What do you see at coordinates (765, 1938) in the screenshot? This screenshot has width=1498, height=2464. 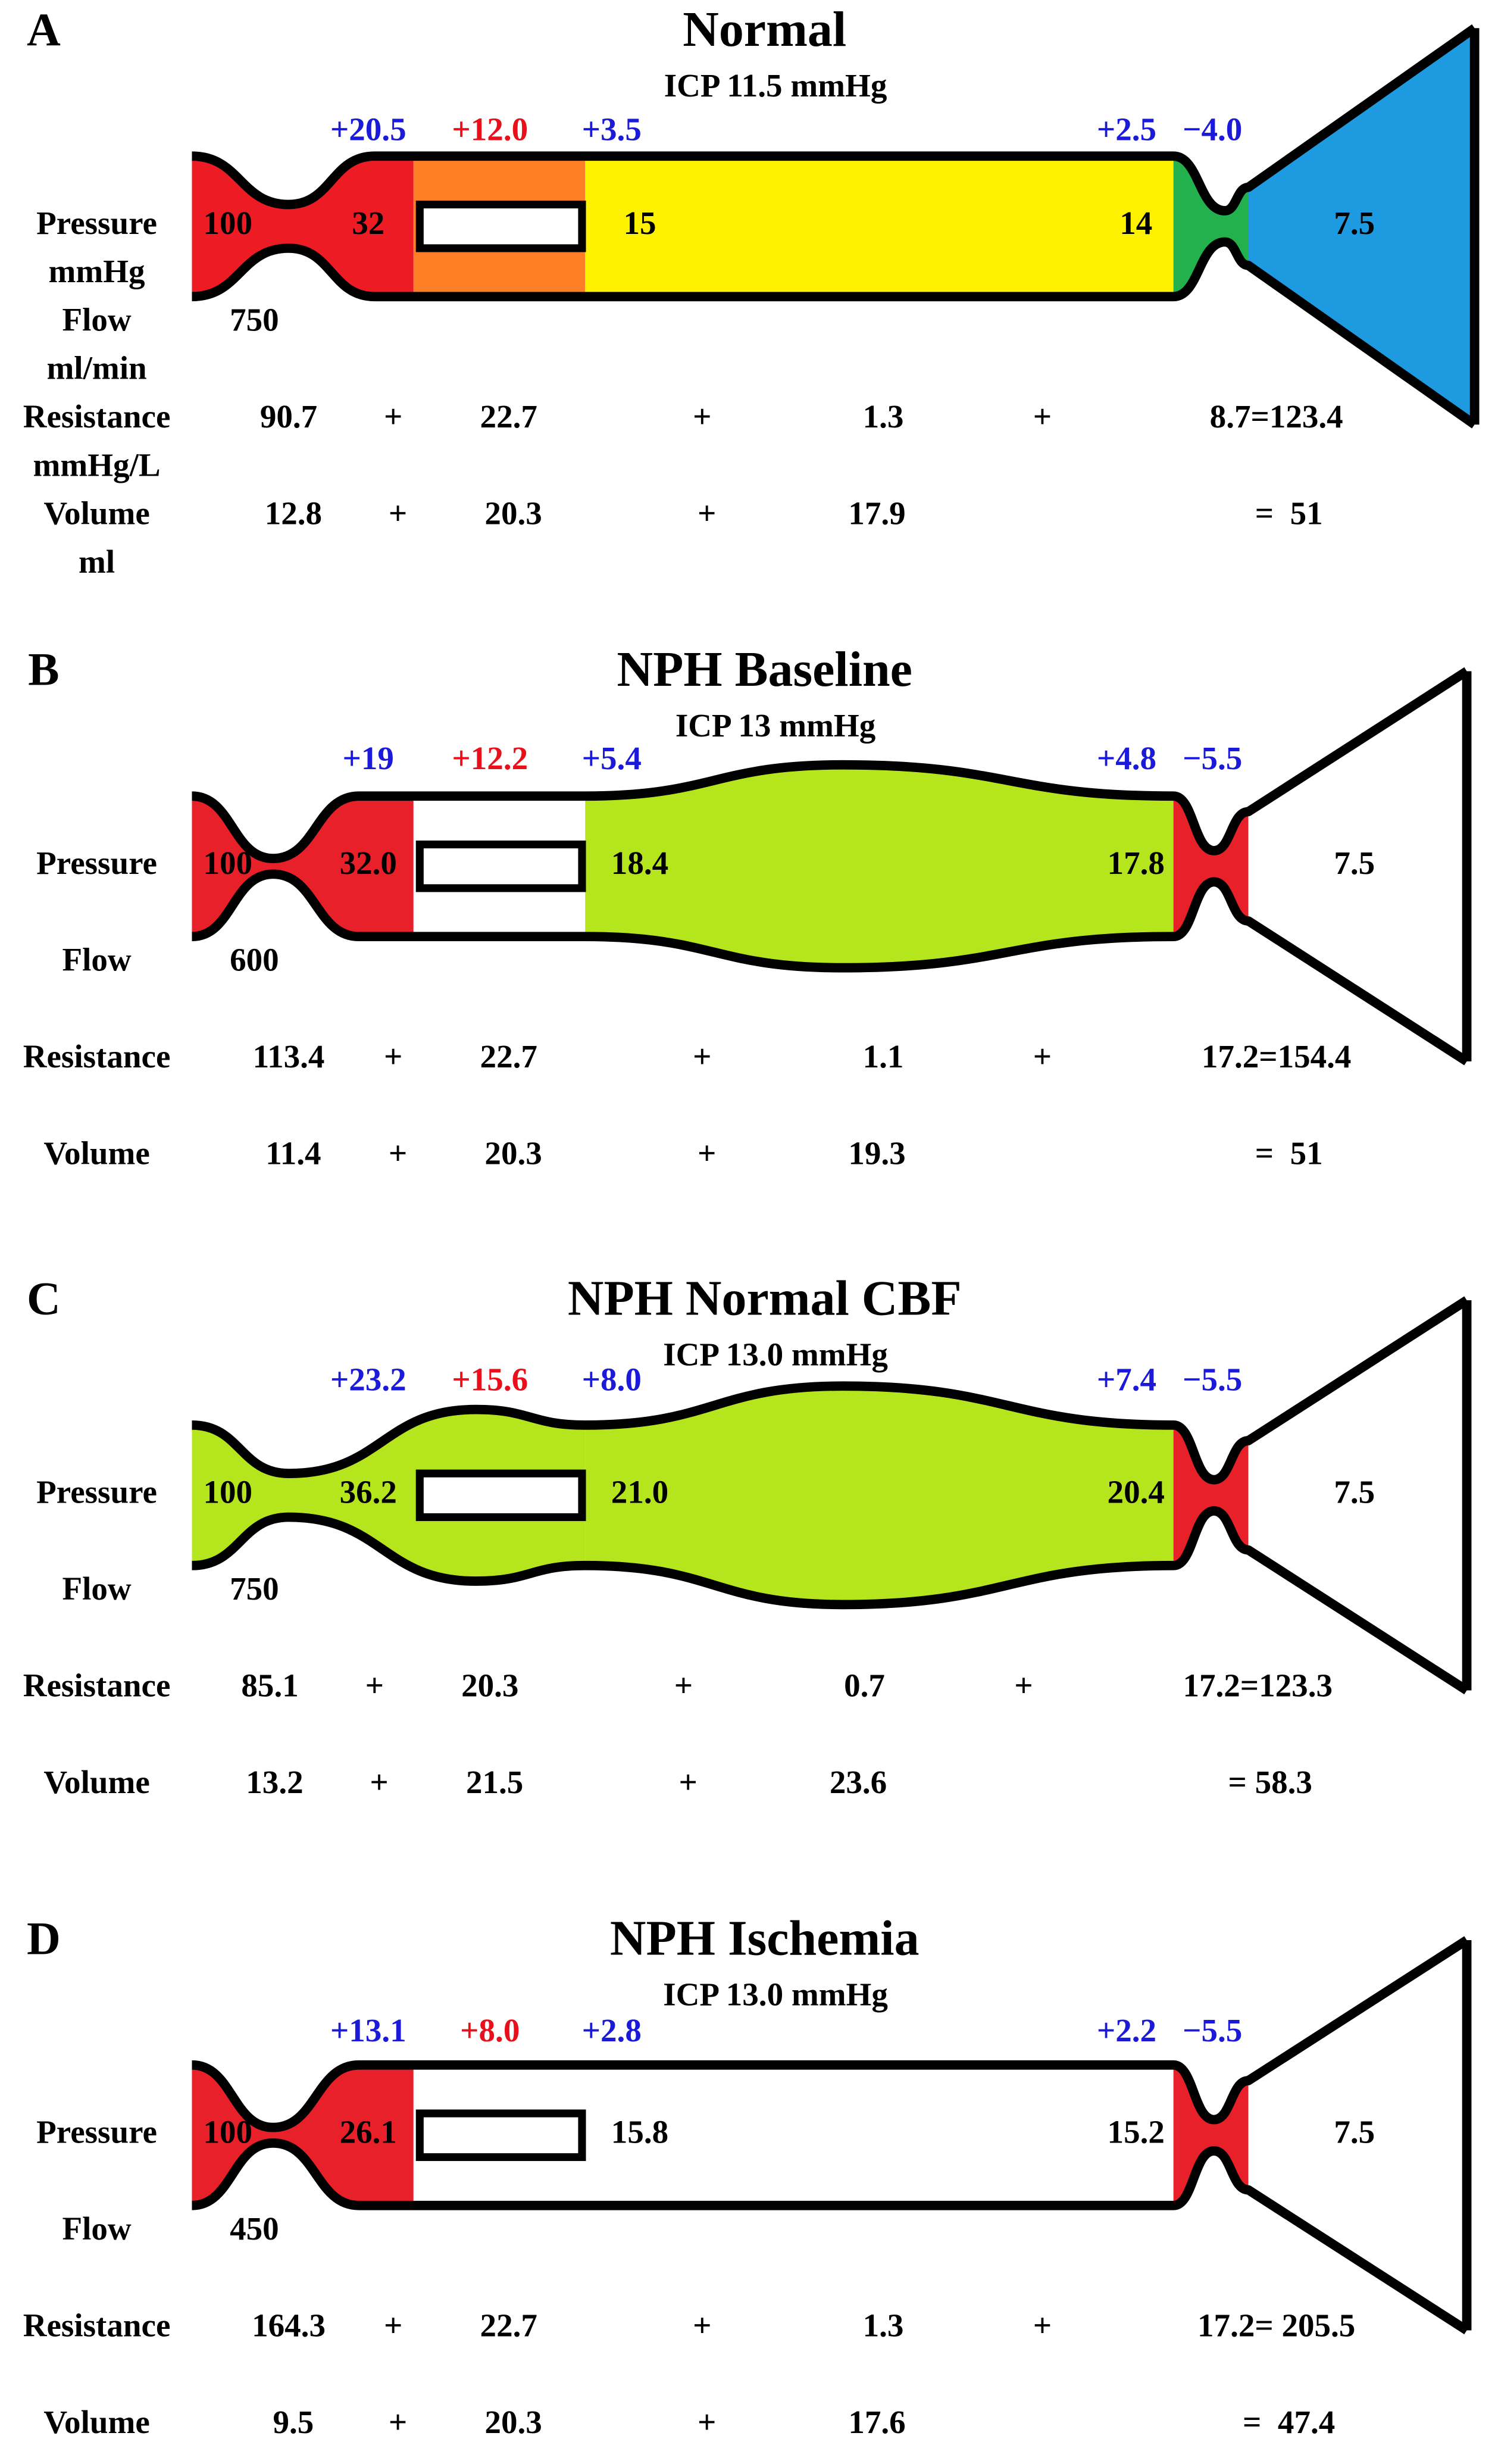 I see `panel-title: NPH Ischemia` at bounding box center [765, 1938].